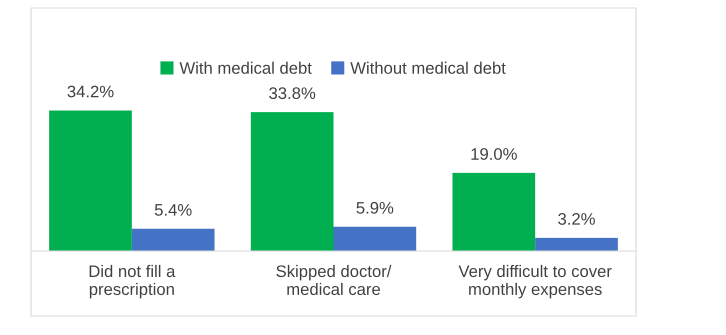 This screenshot has width=726, height=335. I want to click on x-tick-label: Skipped doctor/ medical care, so click(334, 280).